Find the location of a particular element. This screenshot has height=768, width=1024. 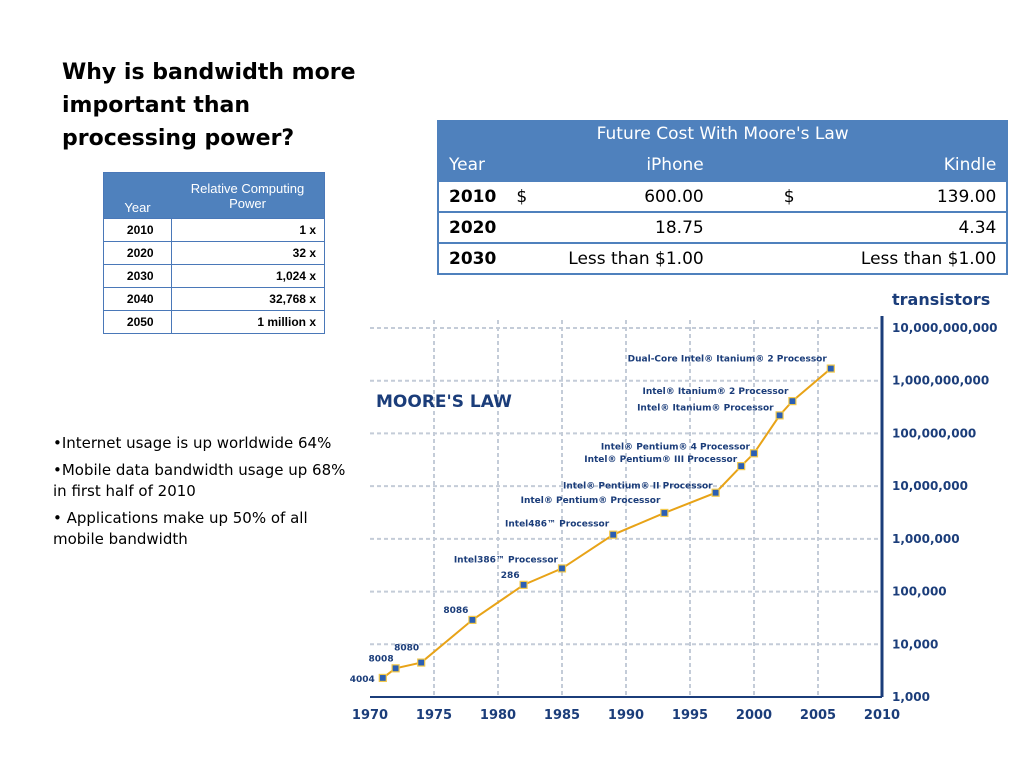

table-row: 2030 1,024 x is located at coordinates (214, 276).